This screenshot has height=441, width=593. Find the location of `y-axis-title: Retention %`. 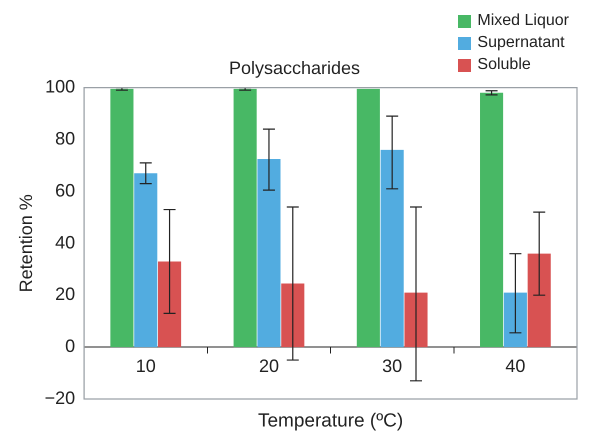

y-axis-title: Retention % is located at coordinates (26, 243).